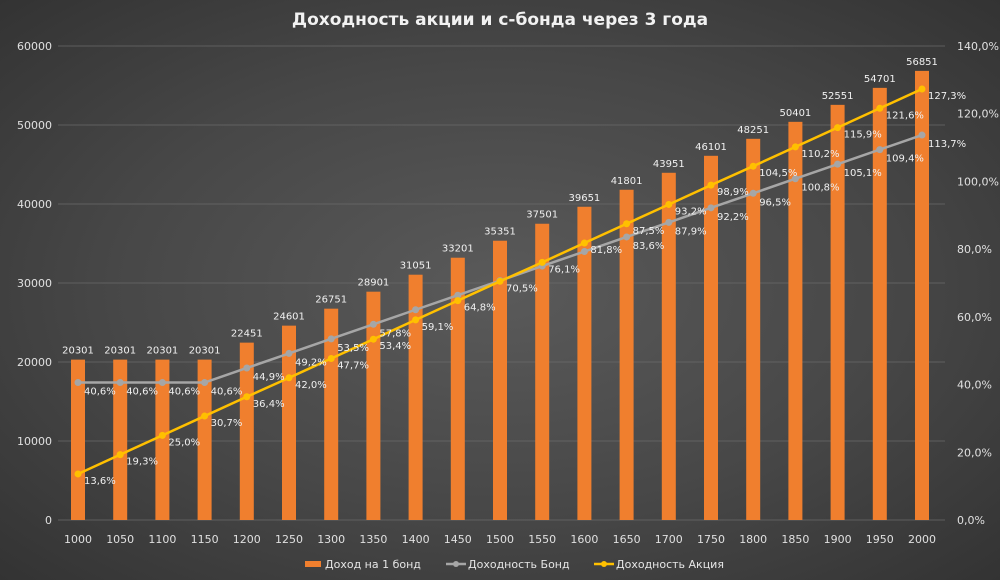 The image size is (1000, 580). I want to click on bar-label: 31051, so click(416, 266).